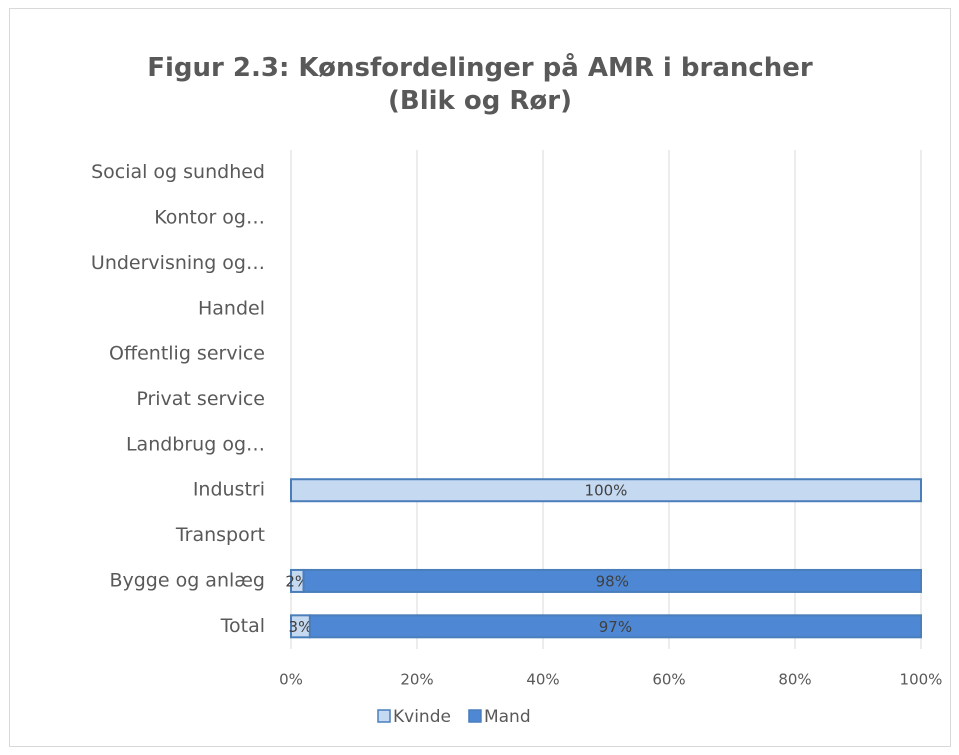 The image size is (959, 755). I want to click on x-tick-label: 20%, so click(416, 680).